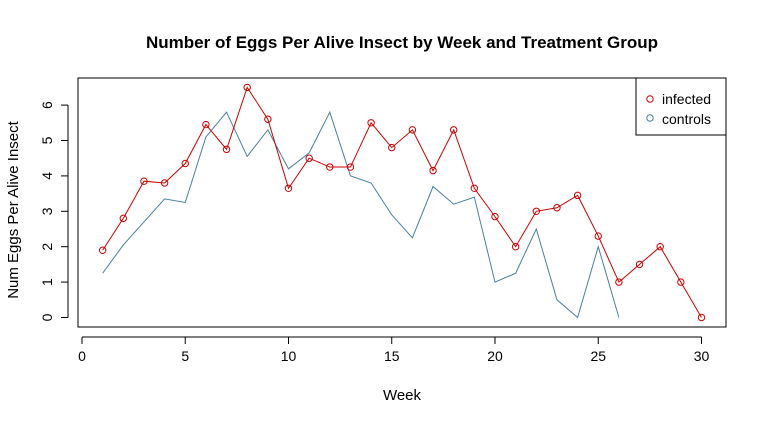 This screenshot has height=425, width=767. I want to click on x-axis-label: Week, so click(402, 395).